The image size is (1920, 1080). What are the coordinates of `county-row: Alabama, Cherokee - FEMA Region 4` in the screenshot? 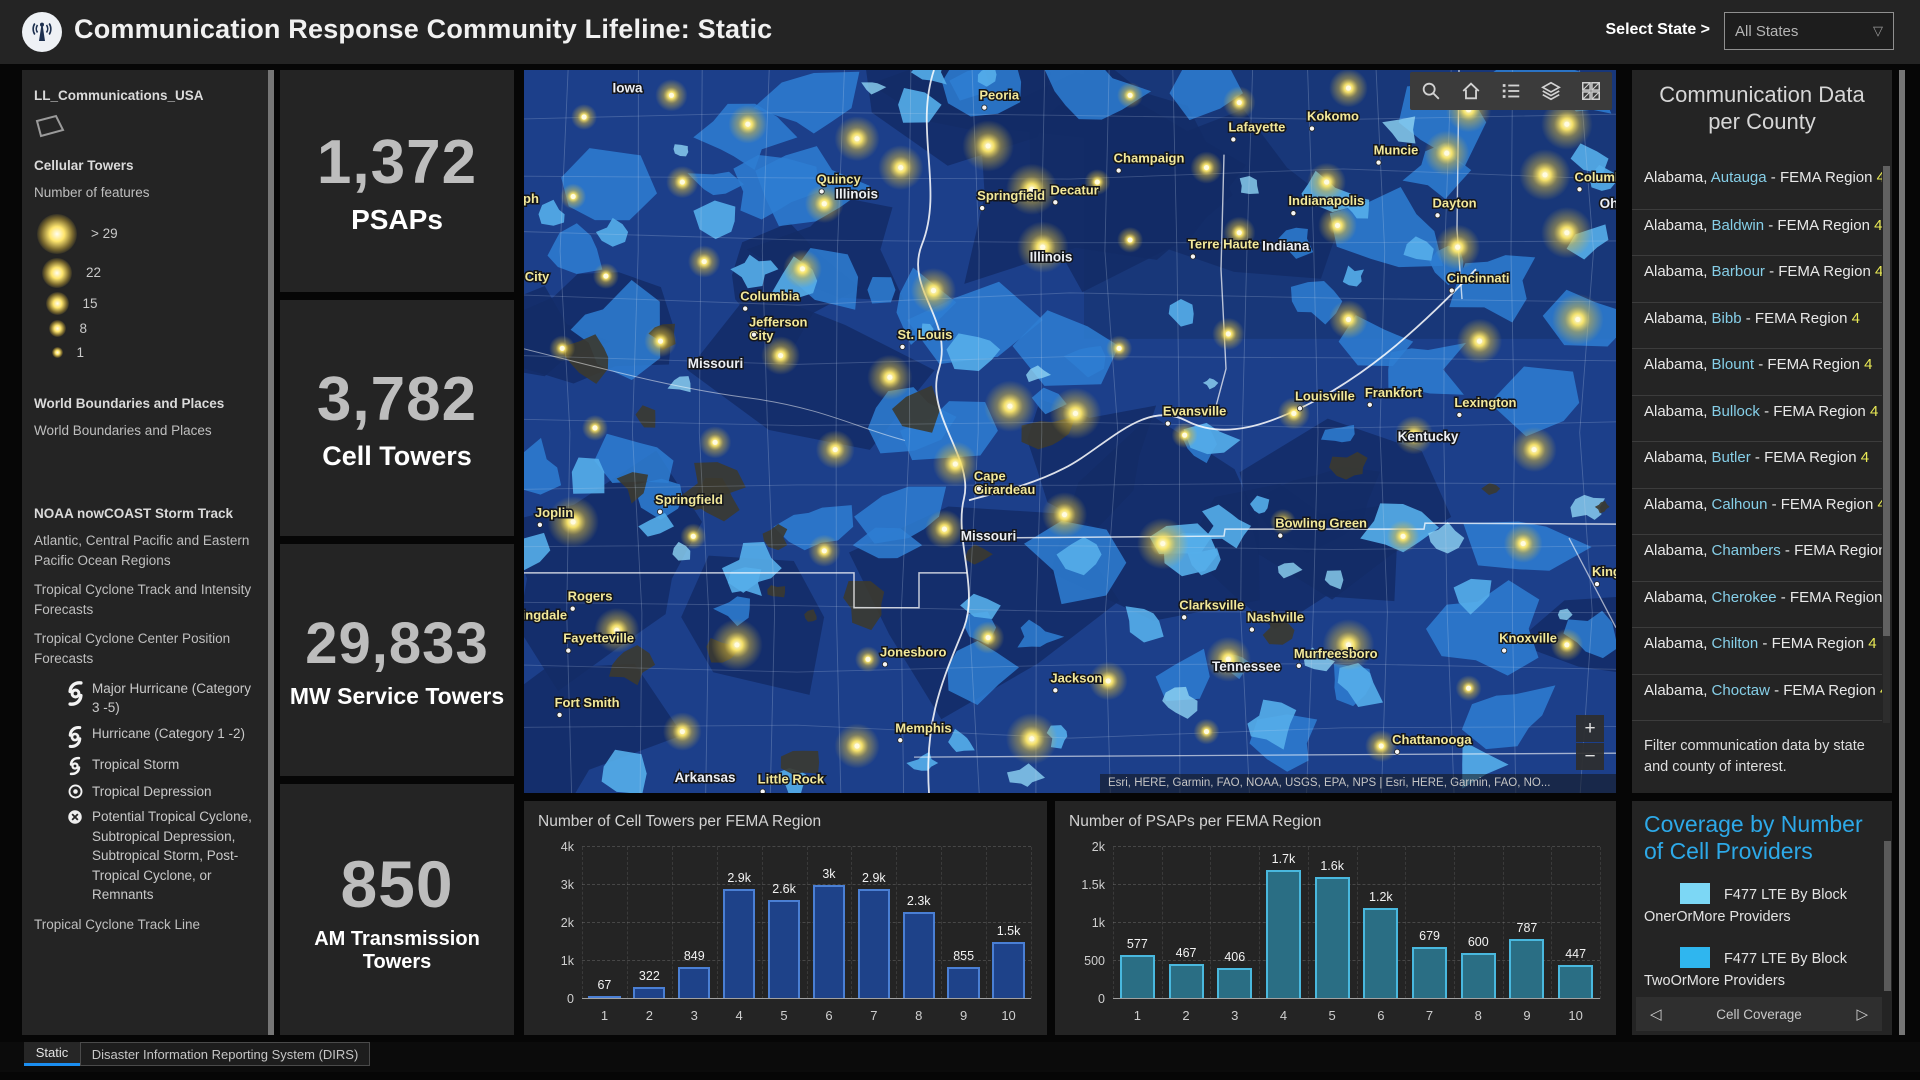 It's located at (1757, 604).